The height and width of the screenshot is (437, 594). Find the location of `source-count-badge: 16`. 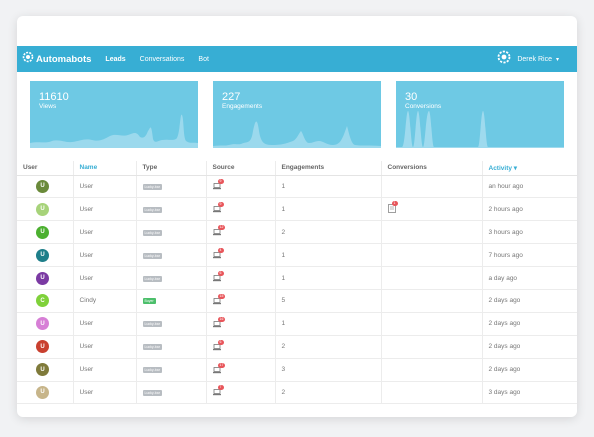

source-count-badge: 16 is located at coordinates (221, 319).